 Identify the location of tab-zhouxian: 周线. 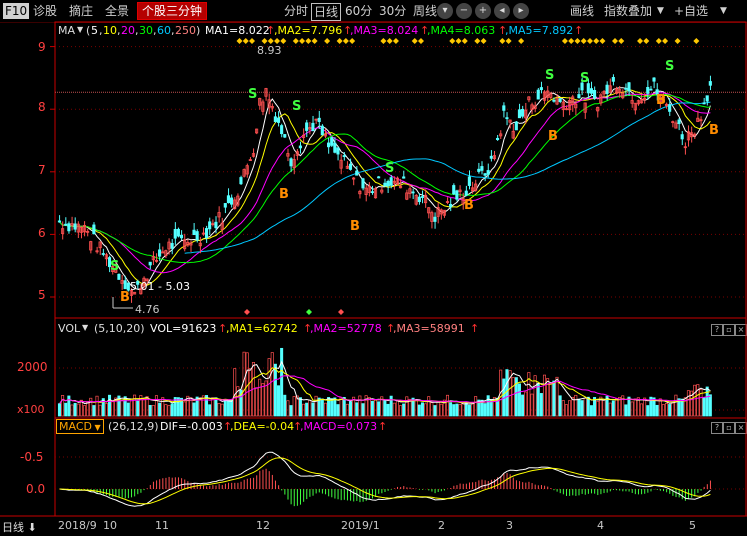
(425, 11).